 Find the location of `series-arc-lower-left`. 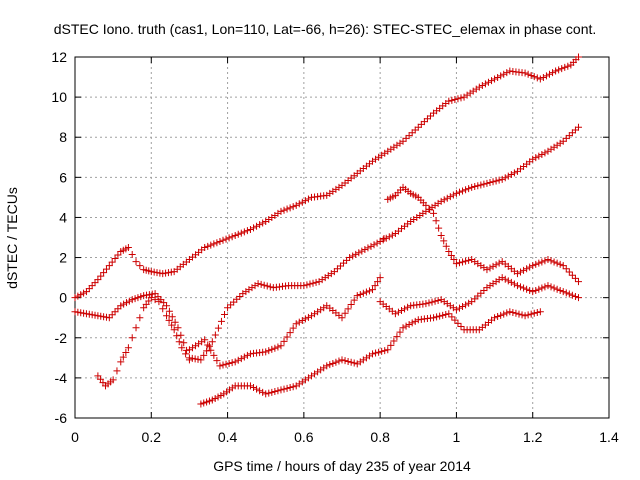

series-arc-lower-left is located at coordinates (143, 342).